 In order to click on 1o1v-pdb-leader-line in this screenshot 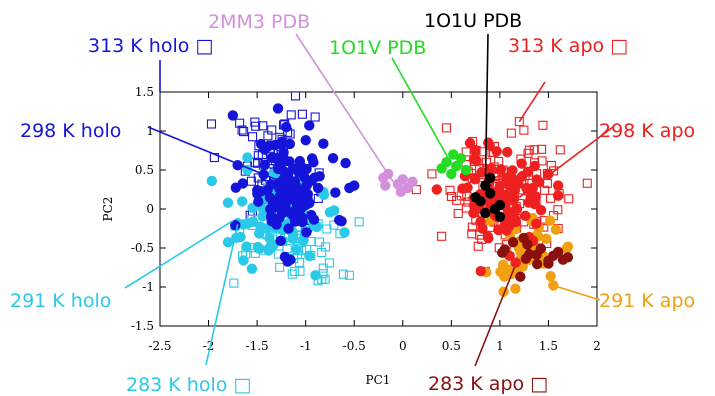, I will do `click(422, 111)`.